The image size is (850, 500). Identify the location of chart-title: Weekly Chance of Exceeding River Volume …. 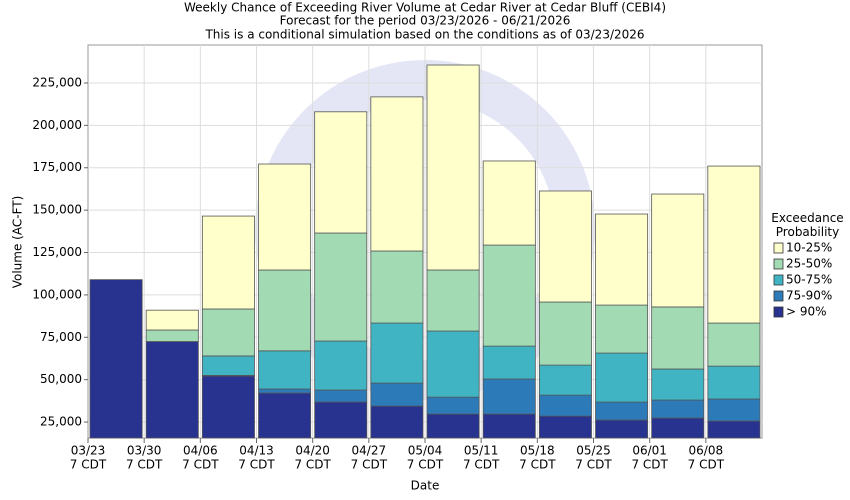
(425, 8).